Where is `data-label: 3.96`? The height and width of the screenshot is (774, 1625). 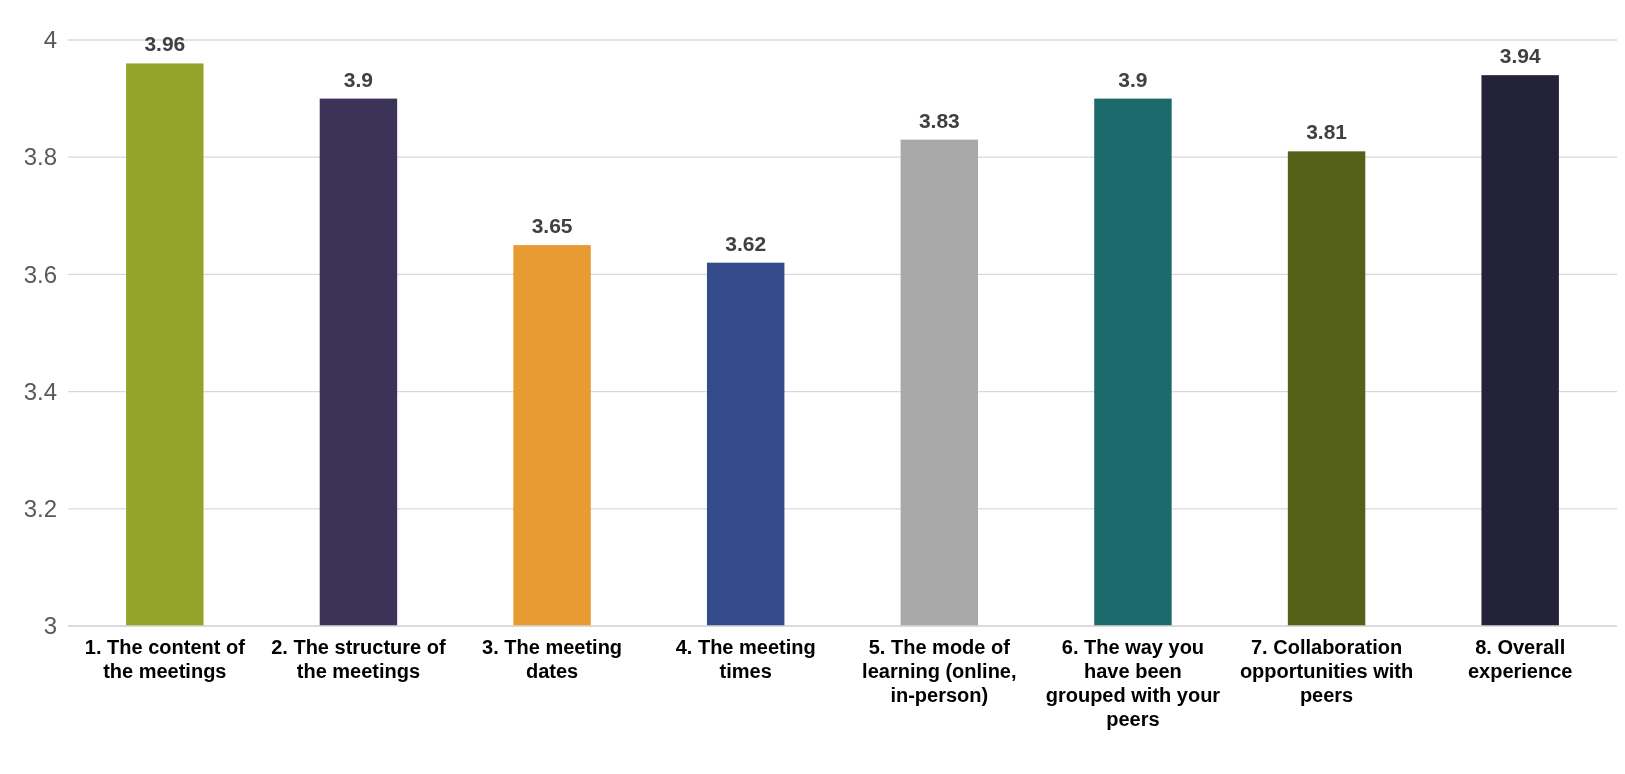
data-label: 3.96 is located at coordinates (165, 44).